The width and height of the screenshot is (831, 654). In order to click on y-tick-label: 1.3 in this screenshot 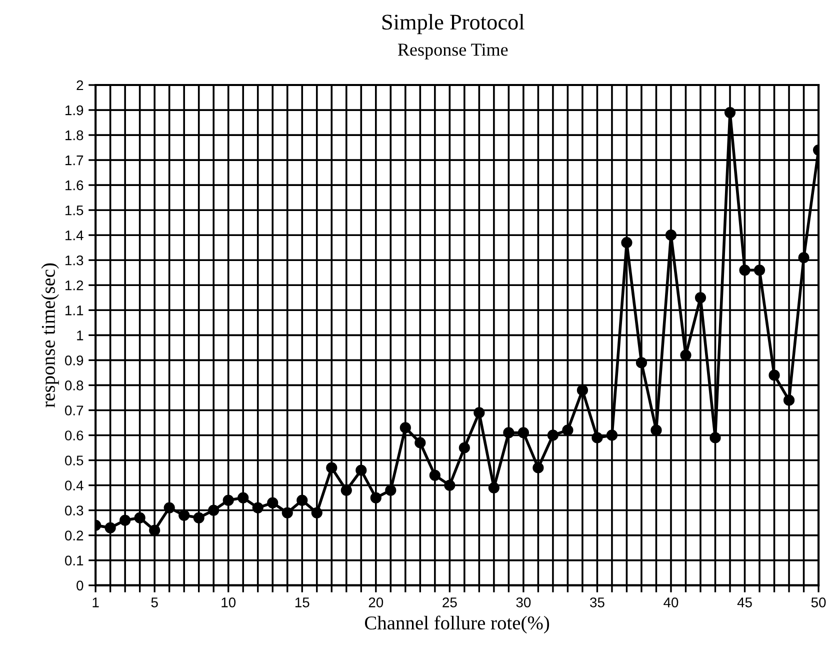, I will do `click(75, 260)`.